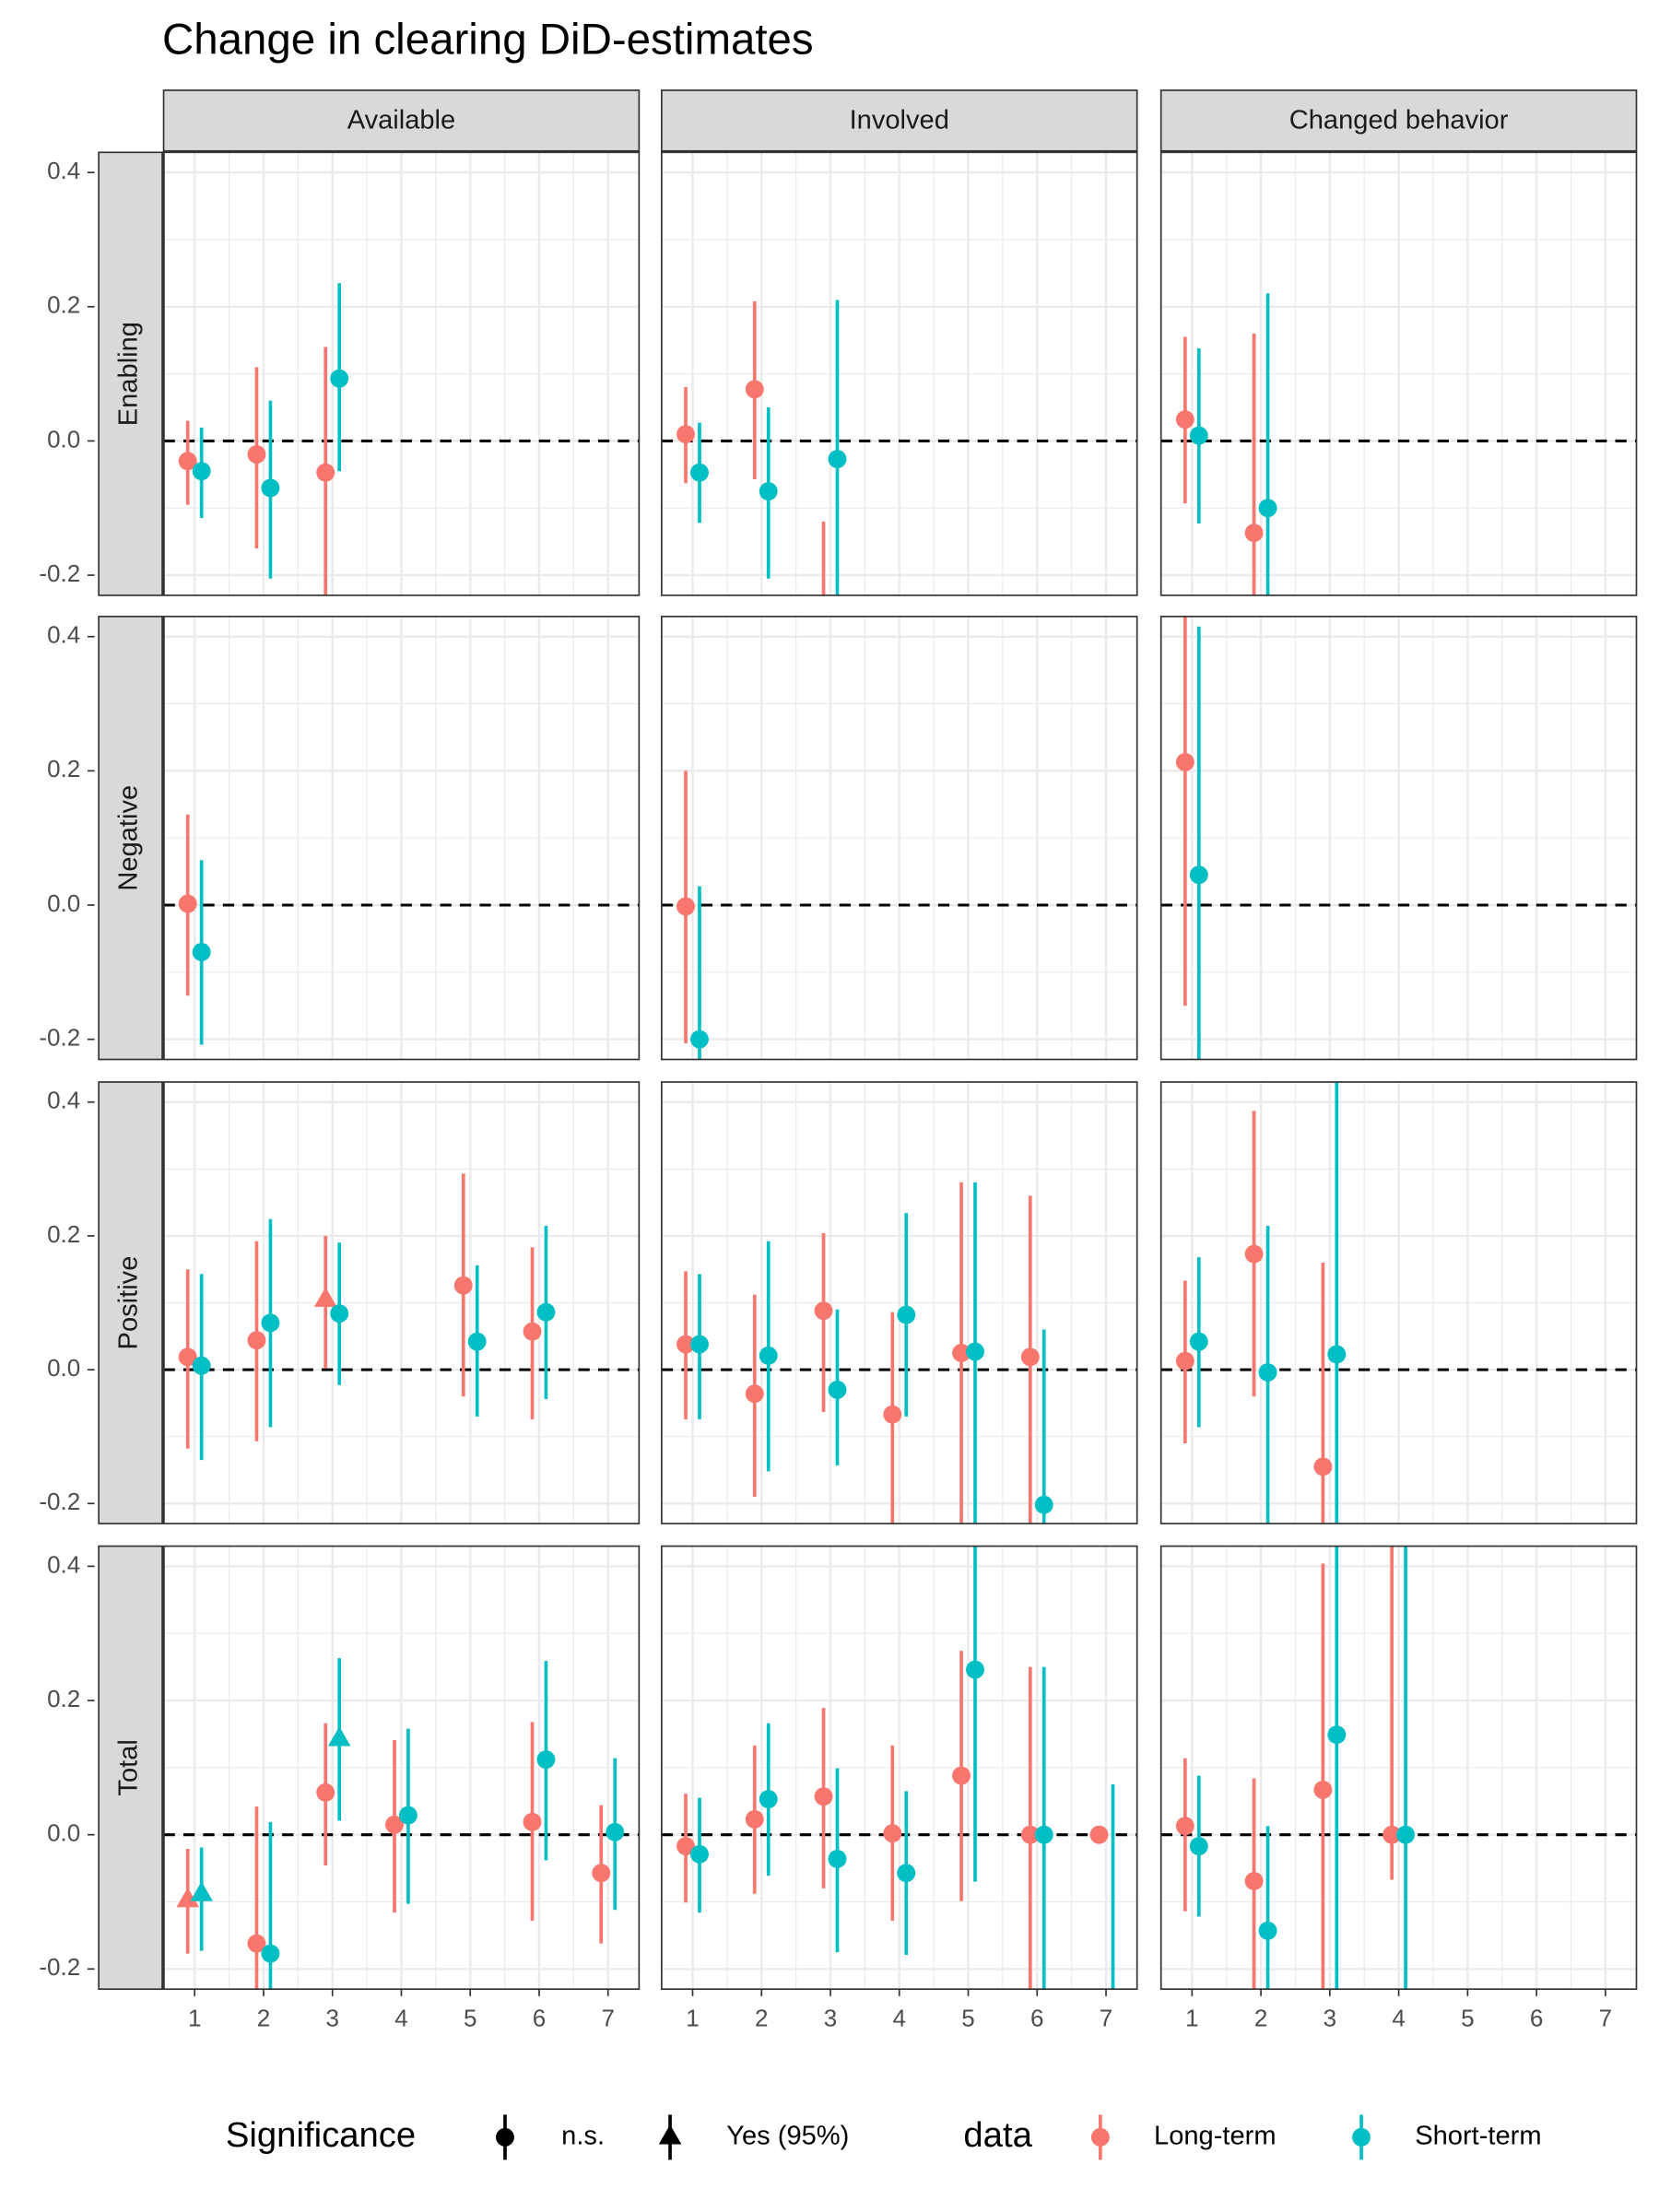 This screenshot has width=1659, height=2212. Describe the element at coordinates (583, 2136) in the screenshot. I see `legend-label: n.s.` at that location.